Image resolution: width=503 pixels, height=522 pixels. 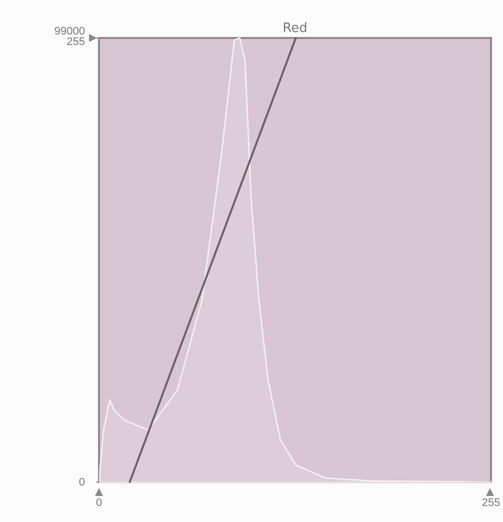 I want to click on chart-title: Red, so click(x=295, y=28).